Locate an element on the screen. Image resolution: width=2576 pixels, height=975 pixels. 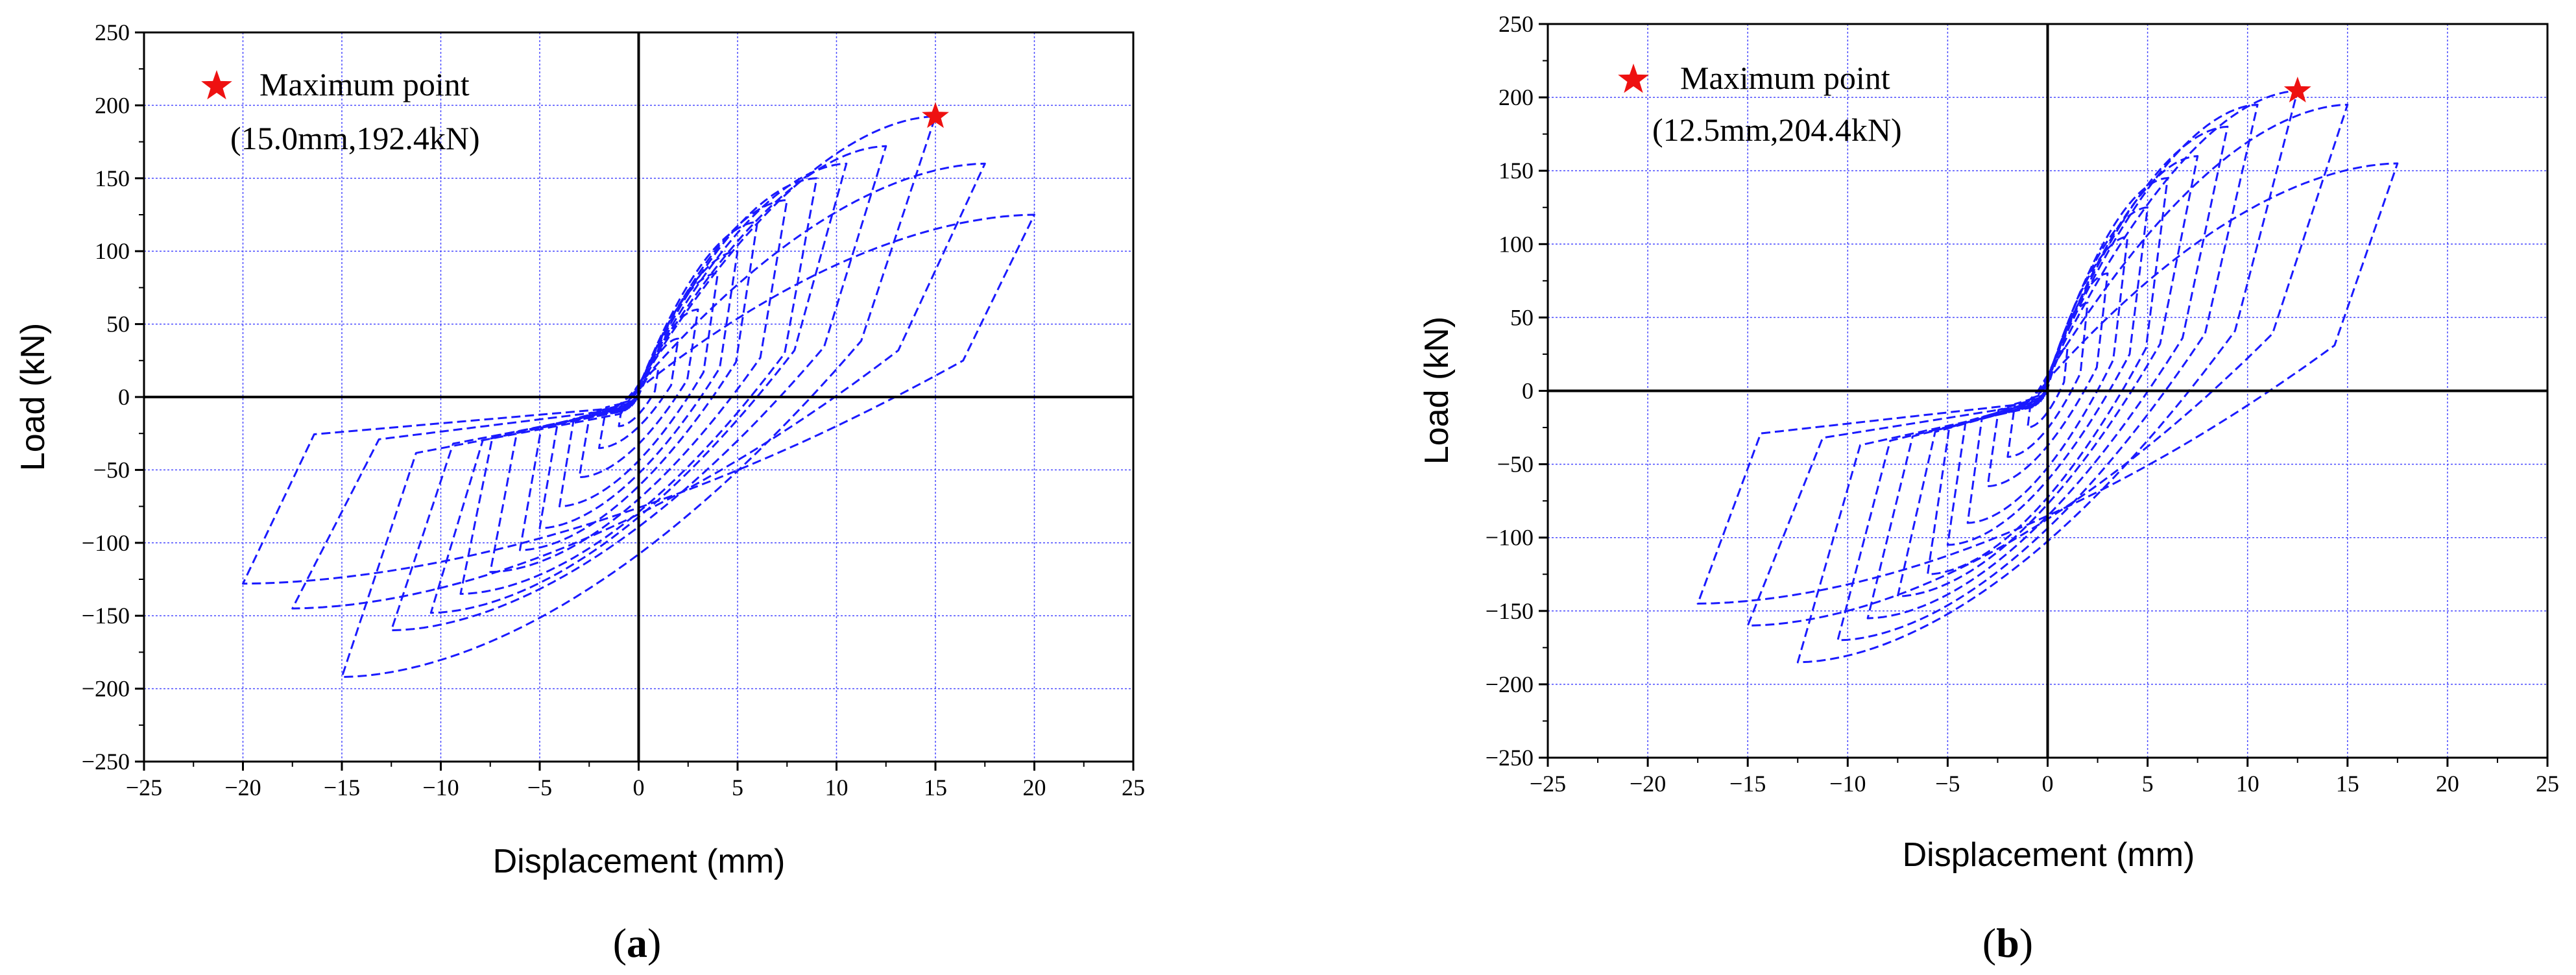
caption-letter: a is located at coordinates (637, 943).